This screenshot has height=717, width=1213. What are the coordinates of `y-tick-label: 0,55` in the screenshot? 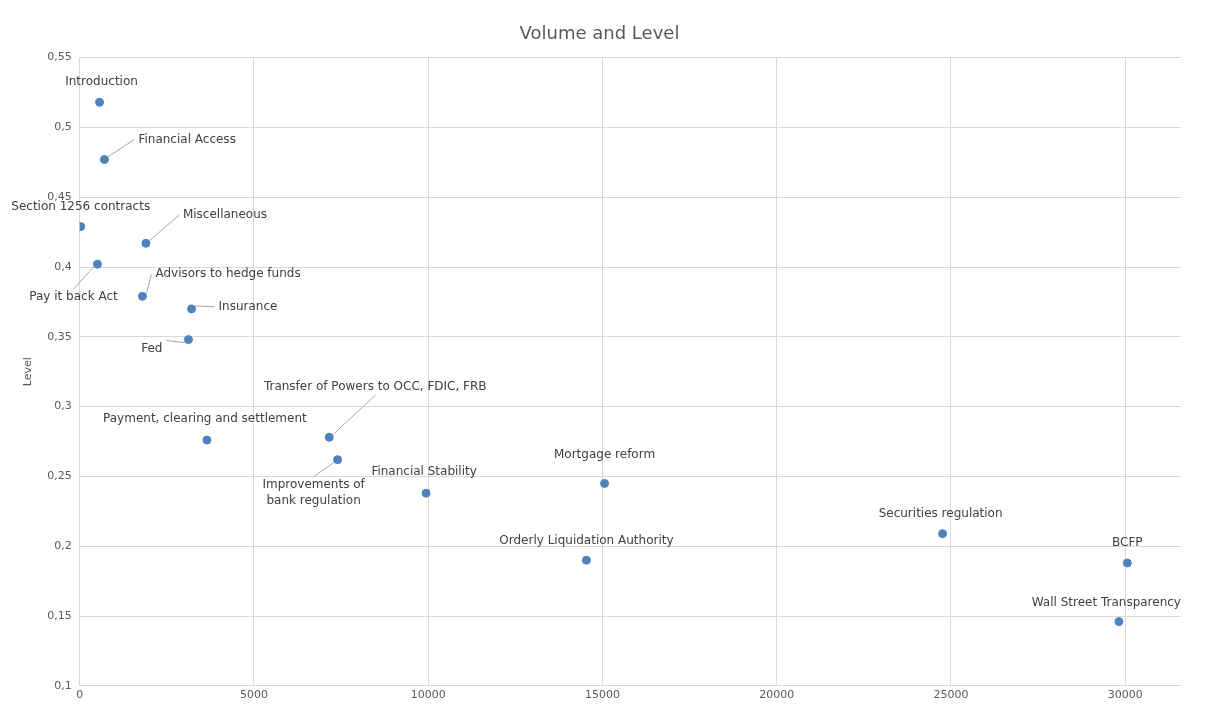 It's located at (59, 57).